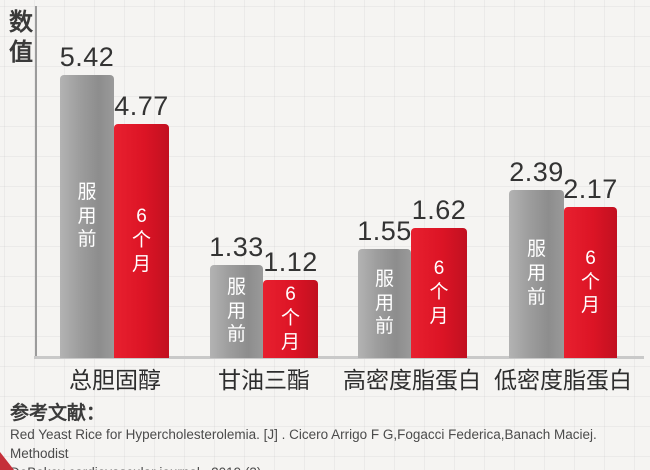 The width and height of the screenshot is (650, 470). What do you see at coordinates (536, 172) in the screenshot?
I see `bar-value: 2.39` at bounding box center [536, 172].